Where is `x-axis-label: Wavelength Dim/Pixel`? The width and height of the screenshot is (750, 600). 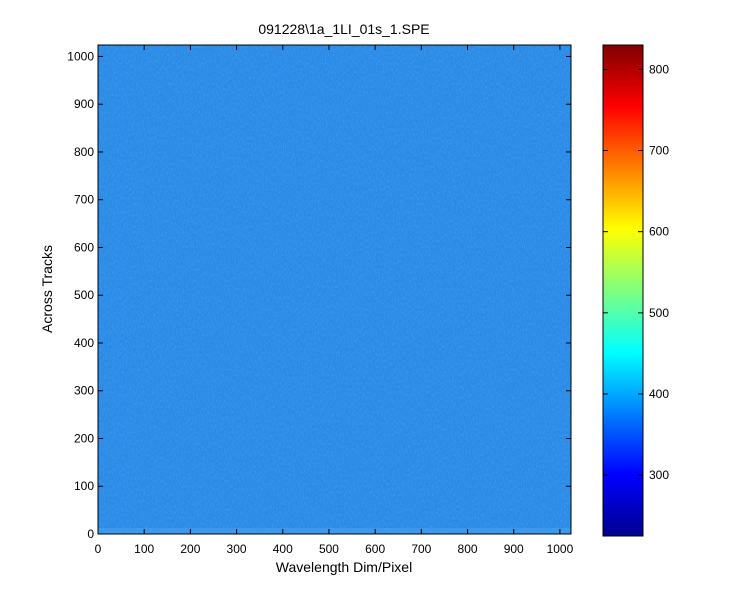 x-axis-label: Wavelength Dim/Pixel is located at coordinates (344, 567).